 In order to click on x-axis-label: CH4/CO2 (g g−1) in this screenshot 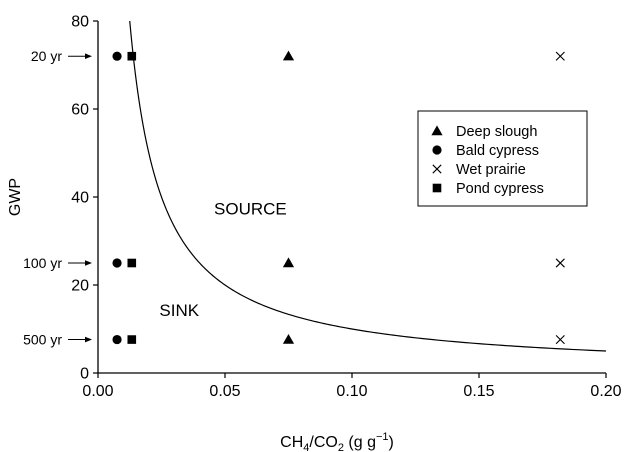, I will do `click(337, 441)`.